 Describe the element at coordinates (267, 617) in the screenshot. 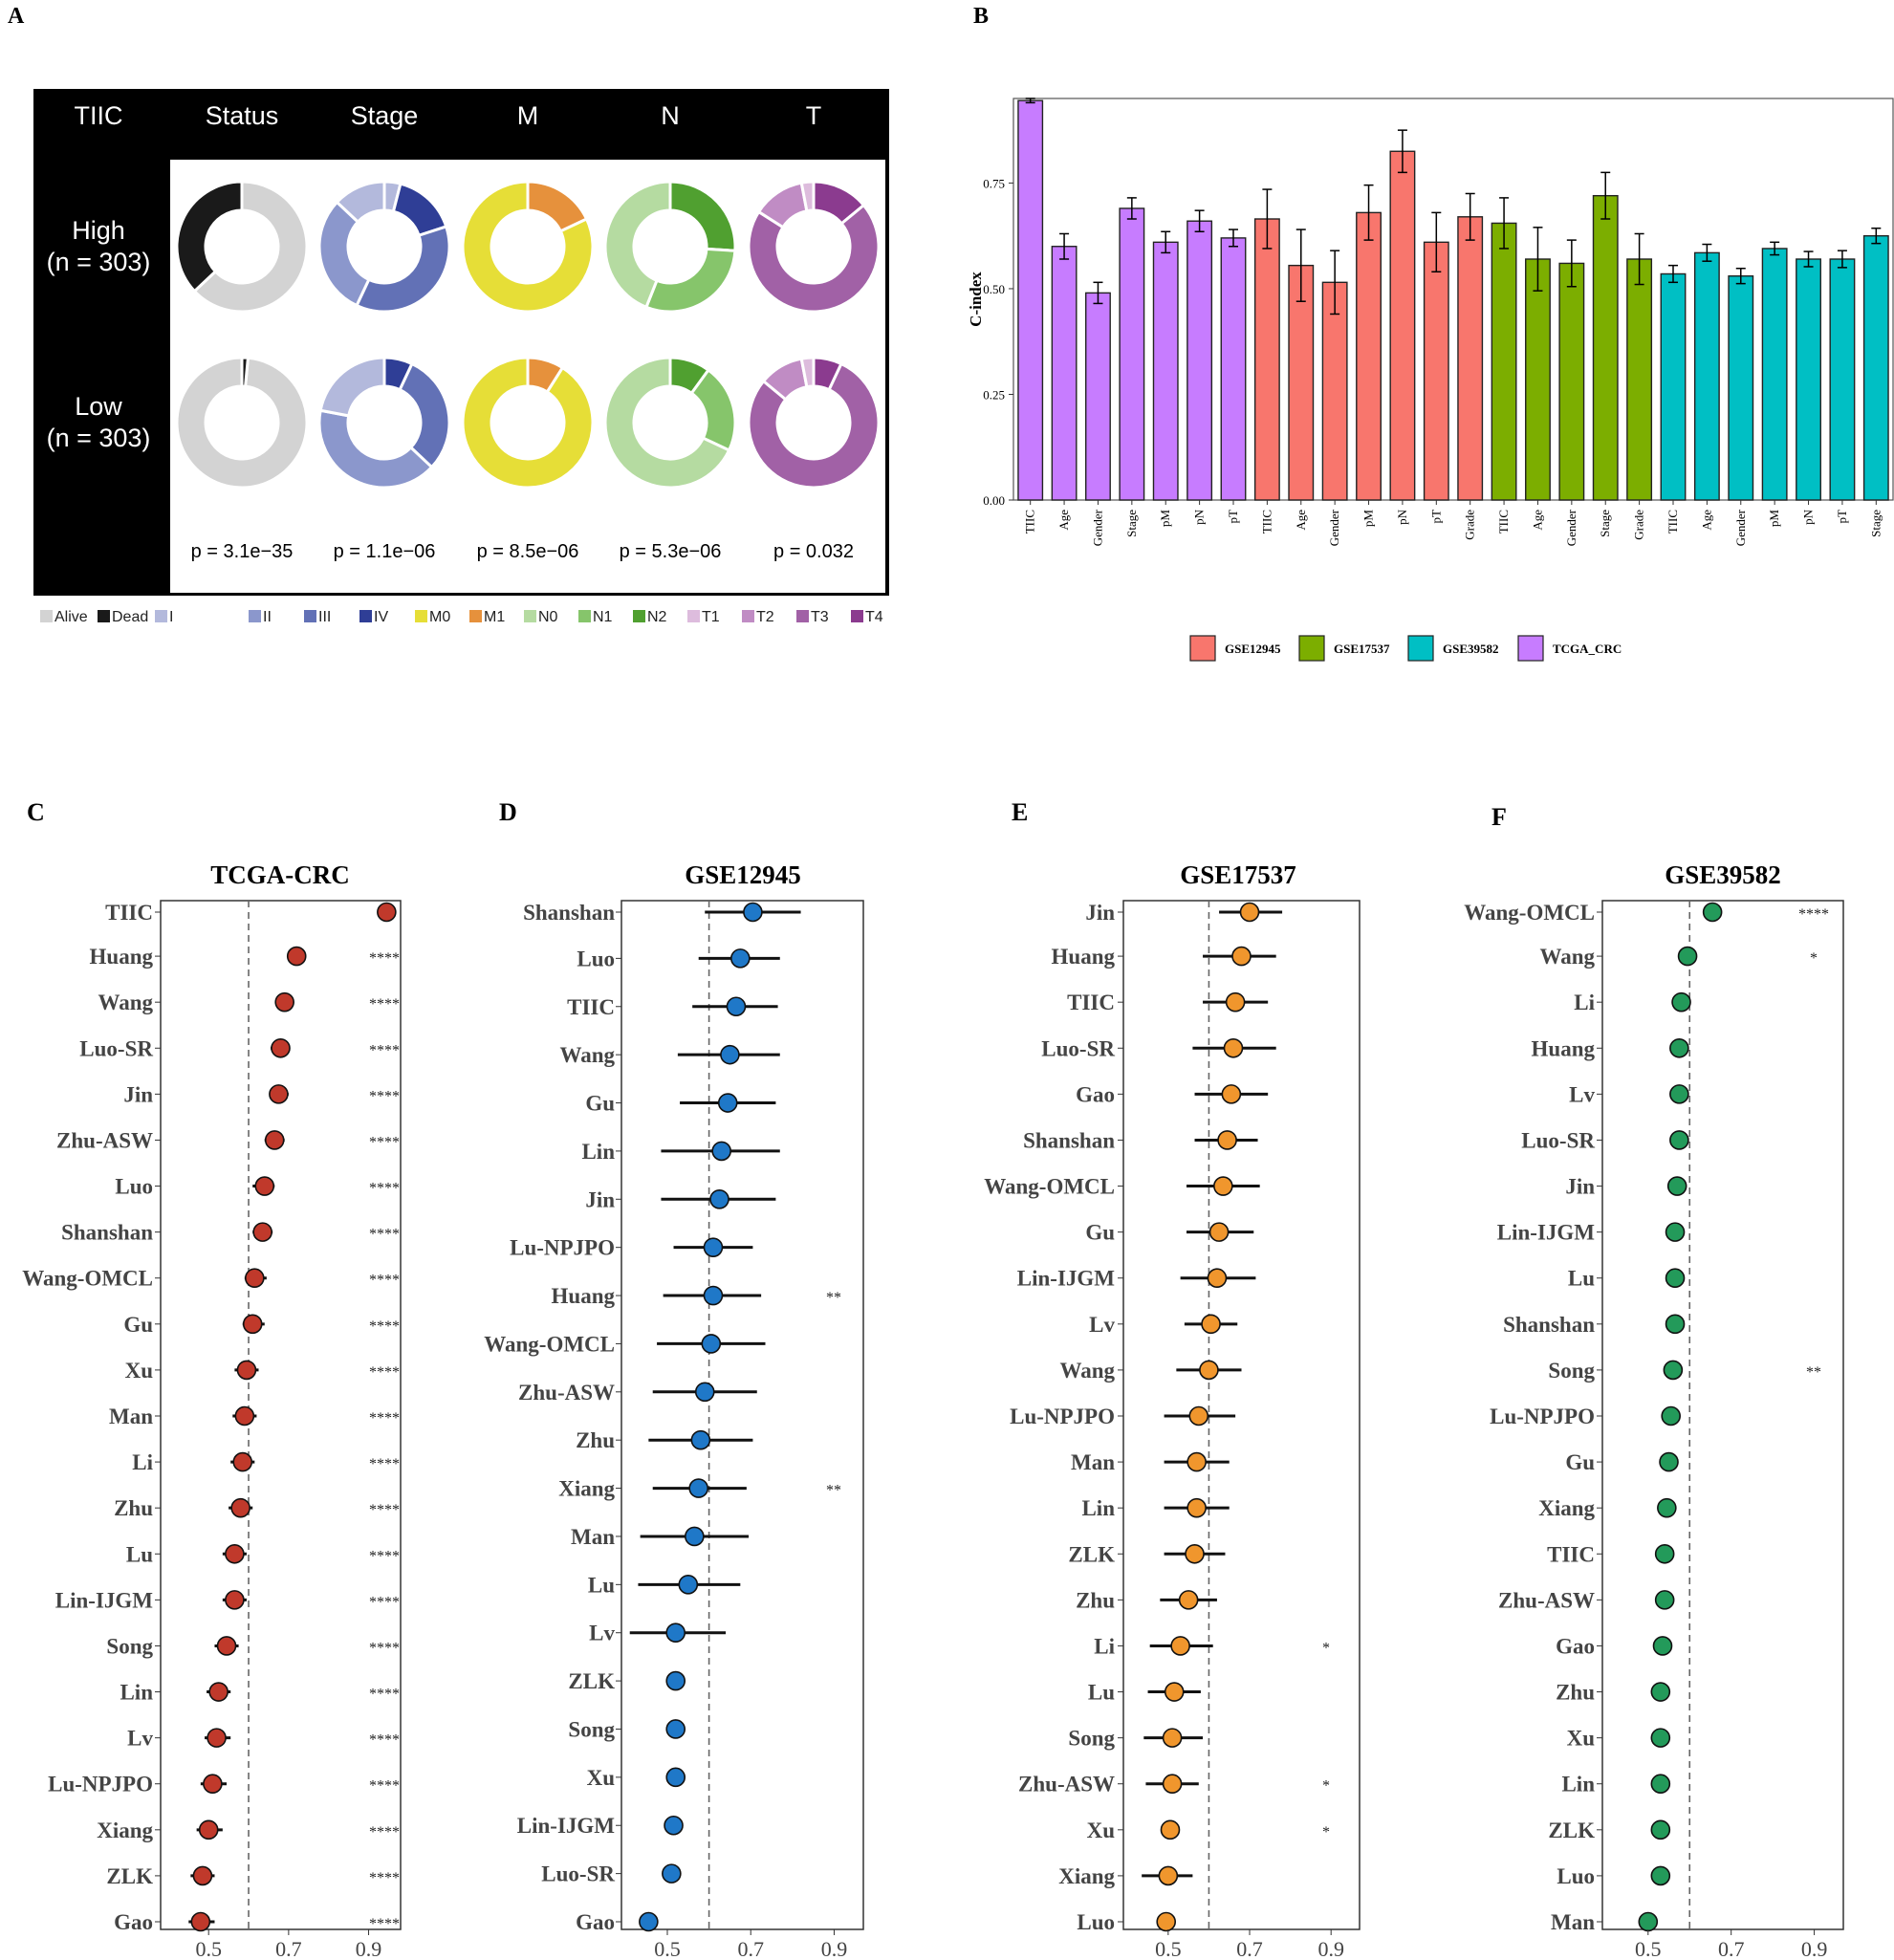

I see `legend-label: II` at that location.